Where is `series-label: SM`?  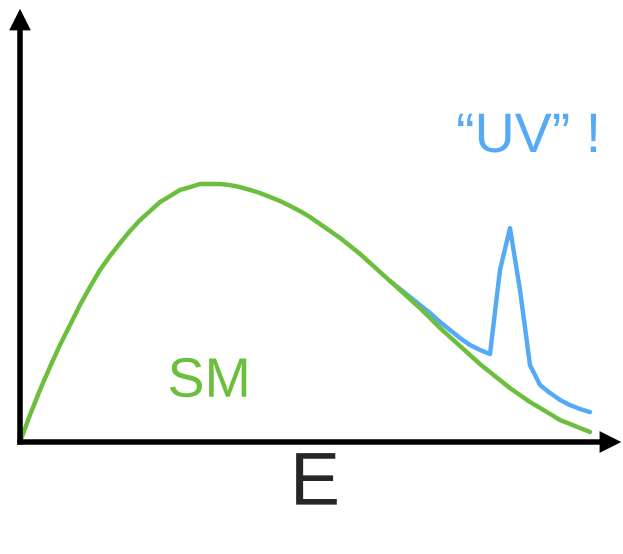 series-label: SM is located at coordinates (208, 378).